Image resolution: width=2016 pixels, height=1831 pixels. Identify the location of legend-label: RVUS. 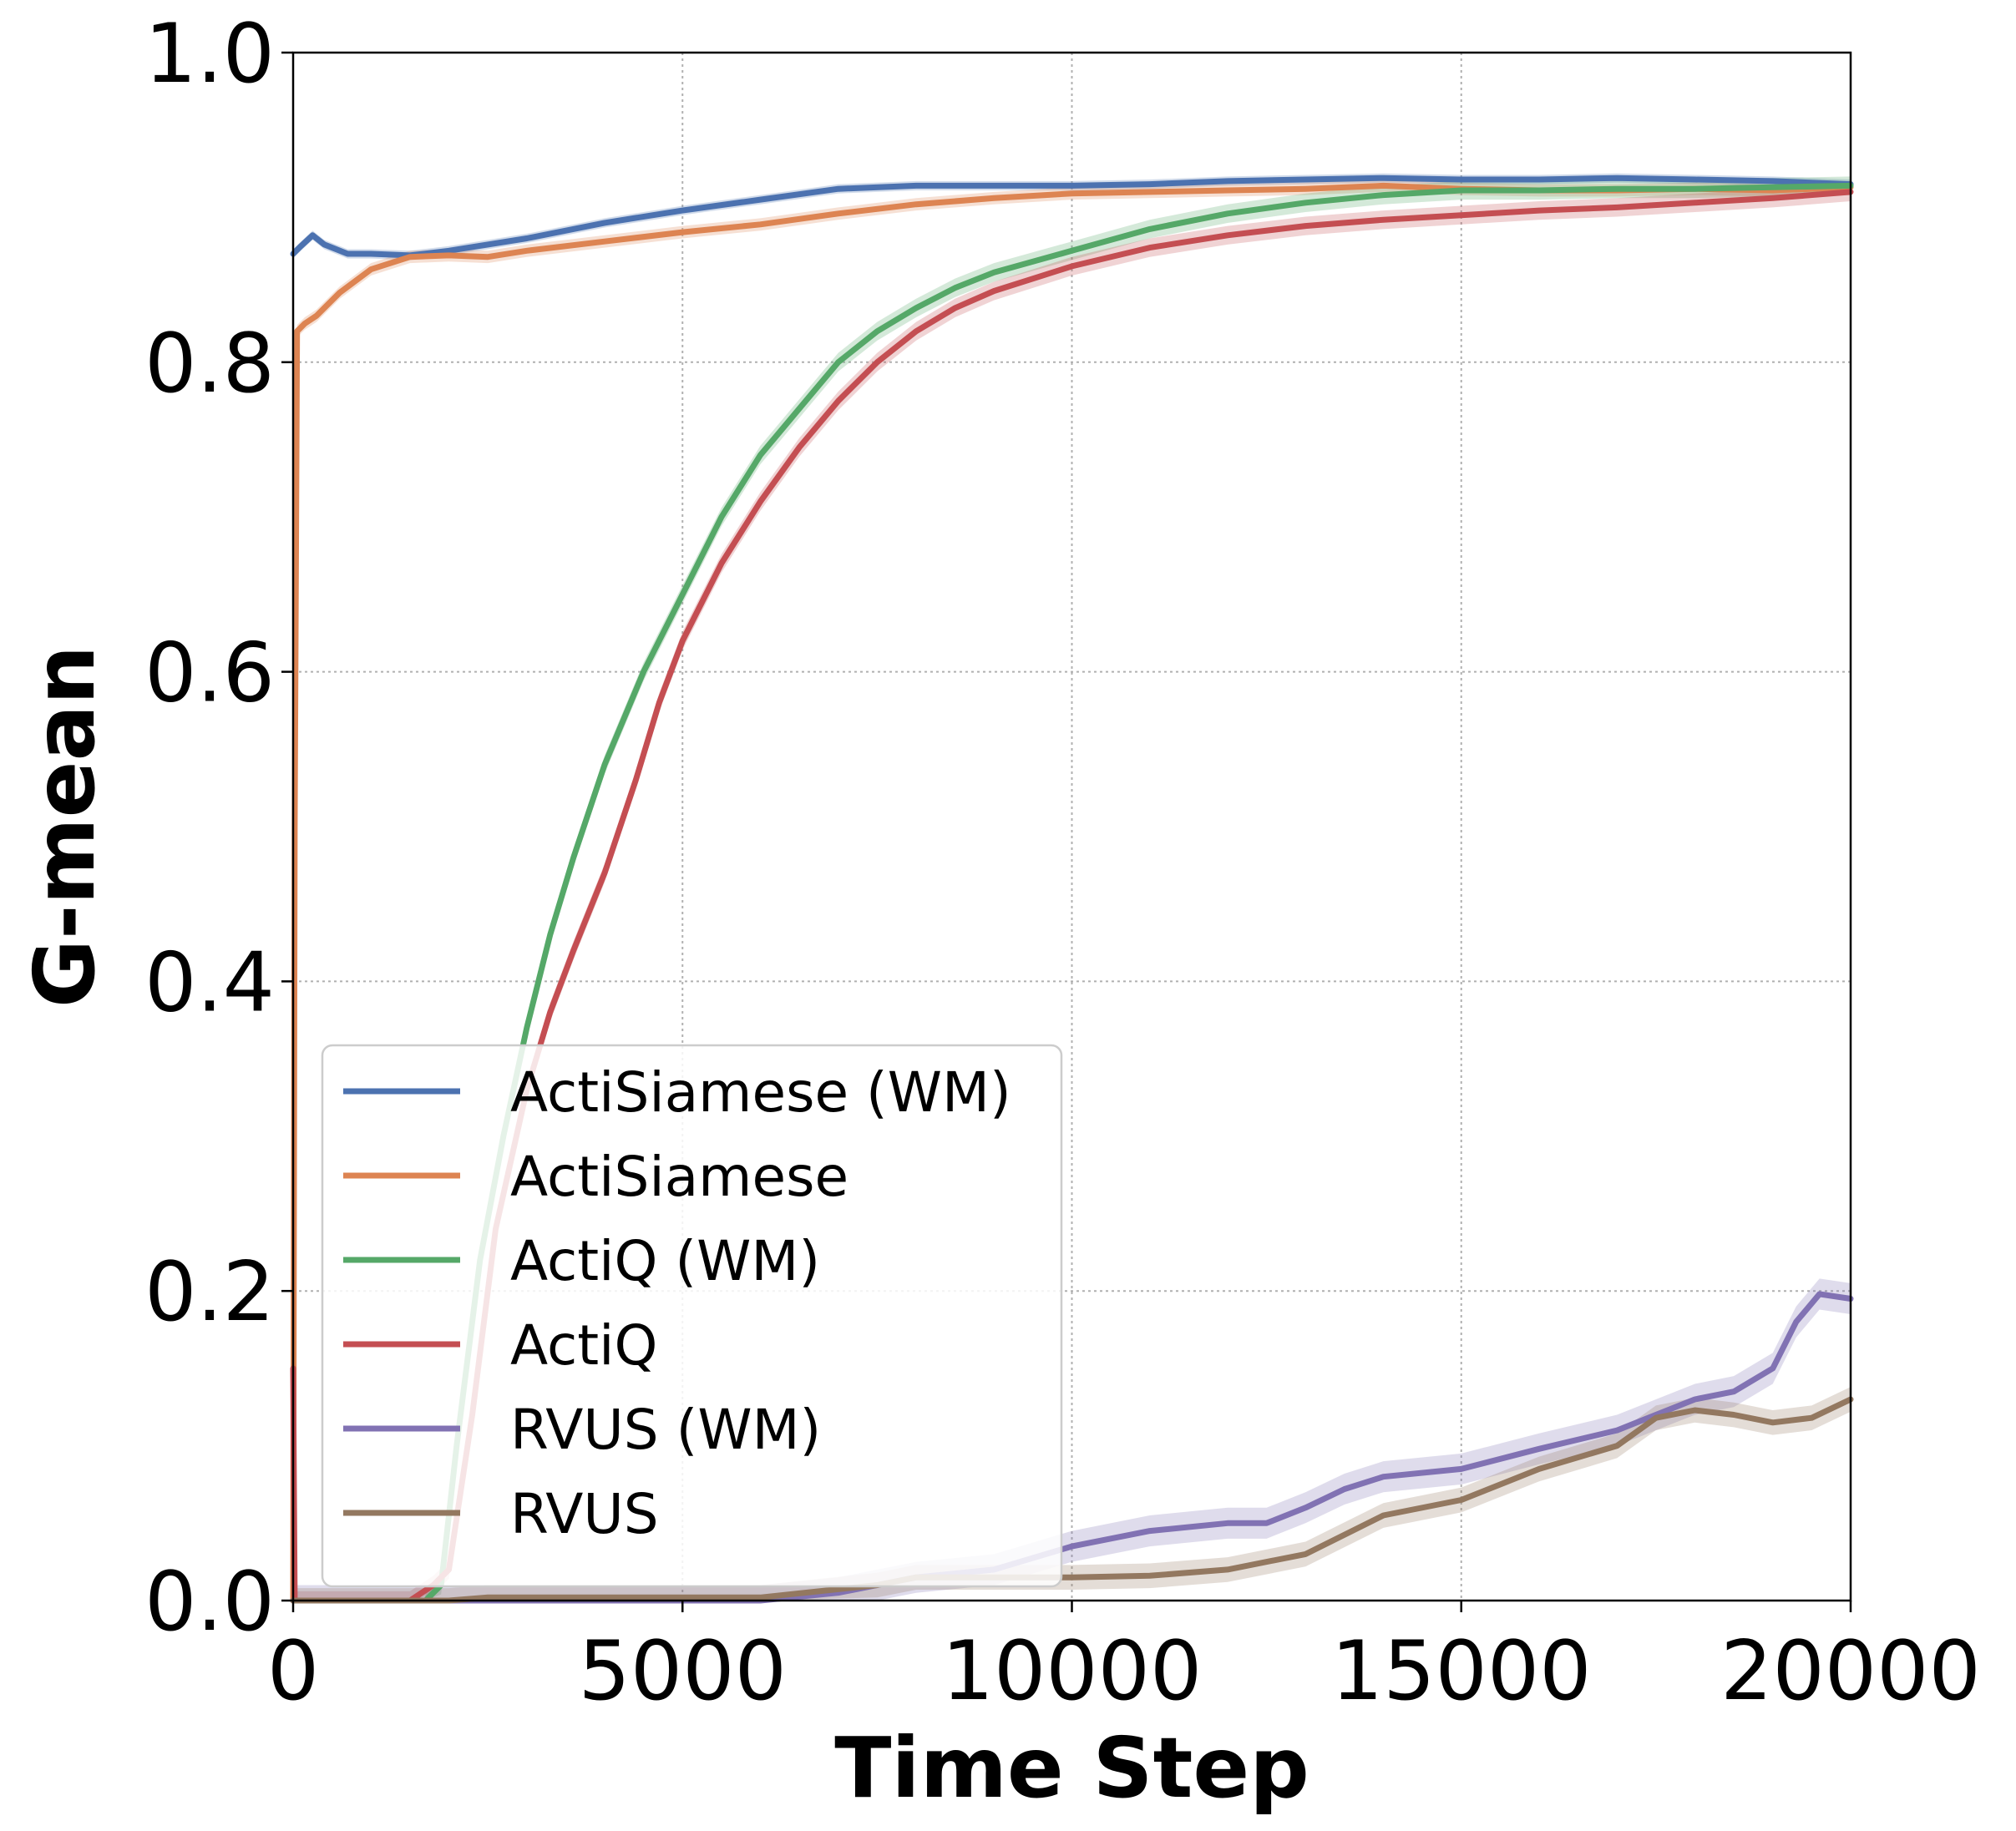
(584, 1514).